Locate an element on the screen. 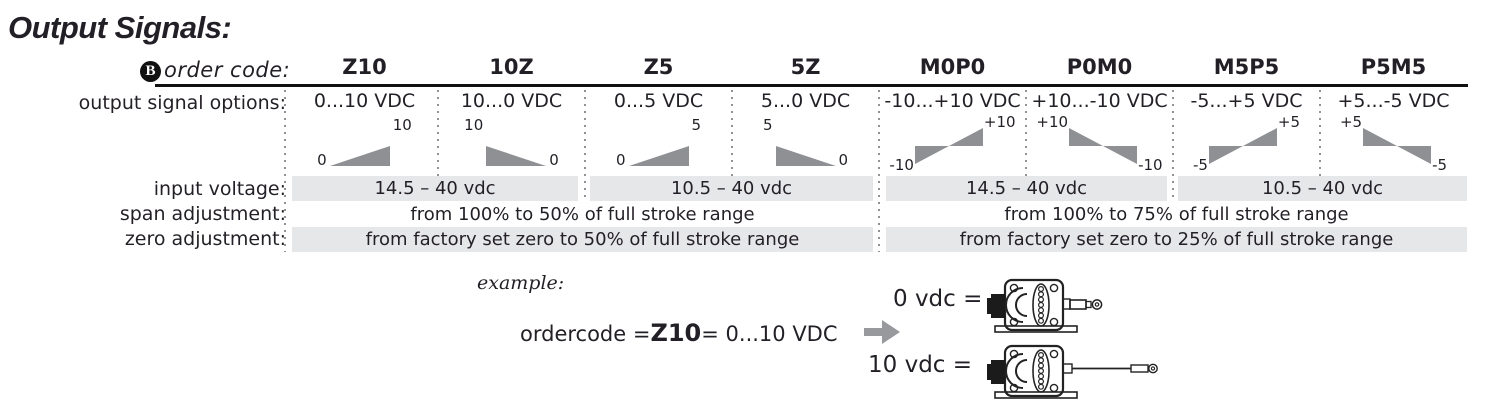 The width and height of the screenshot is (1499, 404). example-max-value: 10 vdc = is located at coordinates (920, 365).